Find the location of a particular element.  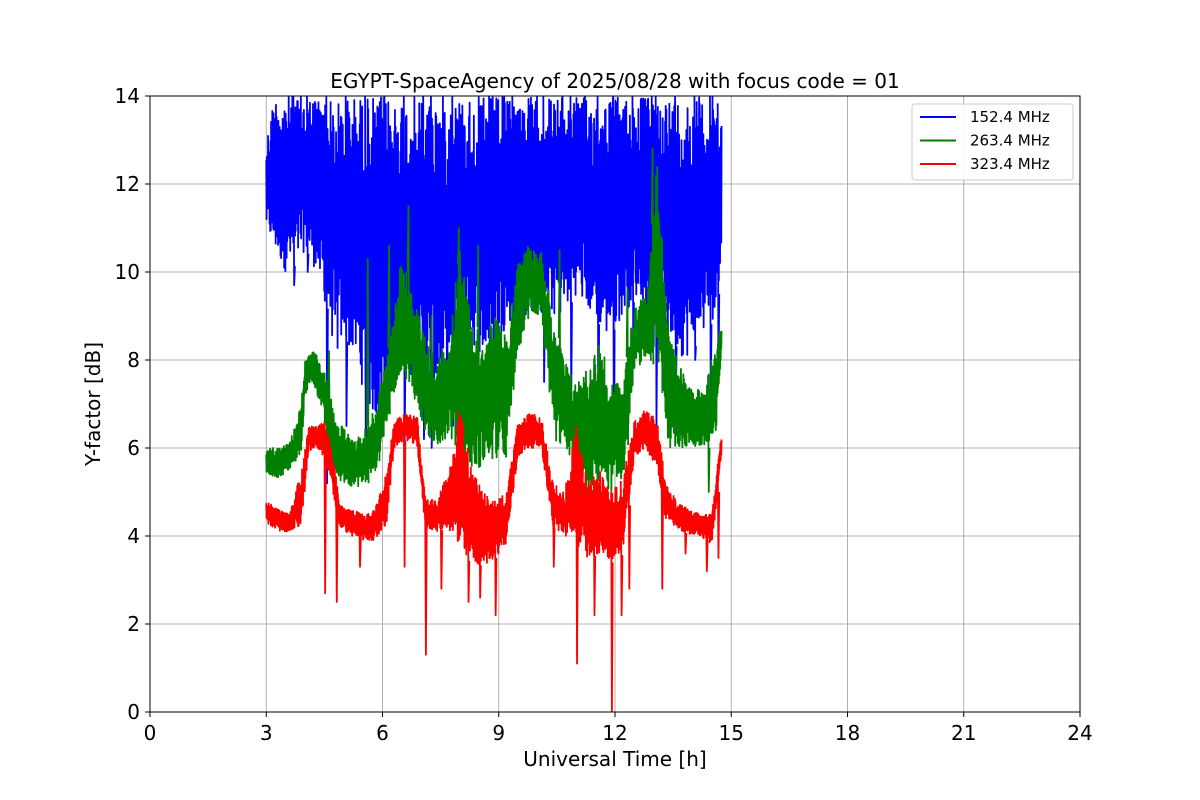

y-tick-label: 6 is located at coordinates (133, 448).